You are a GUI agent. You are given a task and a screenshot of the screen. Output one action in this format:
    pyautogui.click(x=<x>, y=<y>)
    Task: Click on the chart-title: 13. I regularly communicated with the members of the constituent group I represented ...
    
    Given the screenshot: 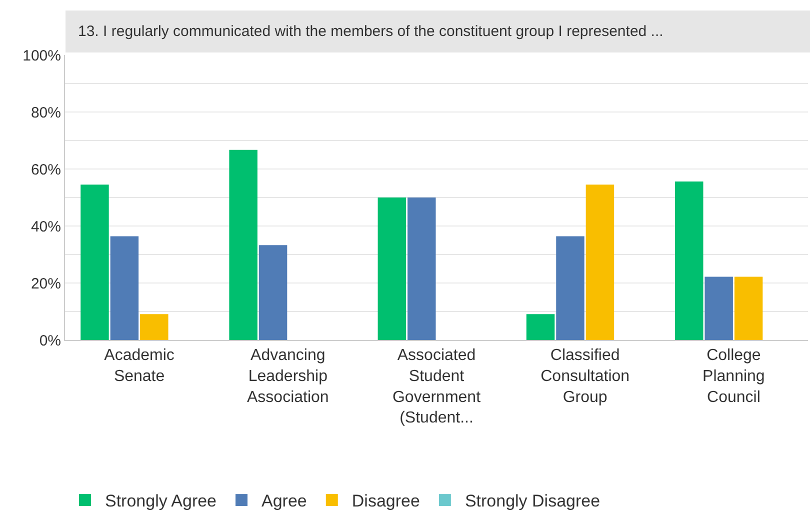 What is the action you would take?
    pyautogui.click(x=371, y=31)
    